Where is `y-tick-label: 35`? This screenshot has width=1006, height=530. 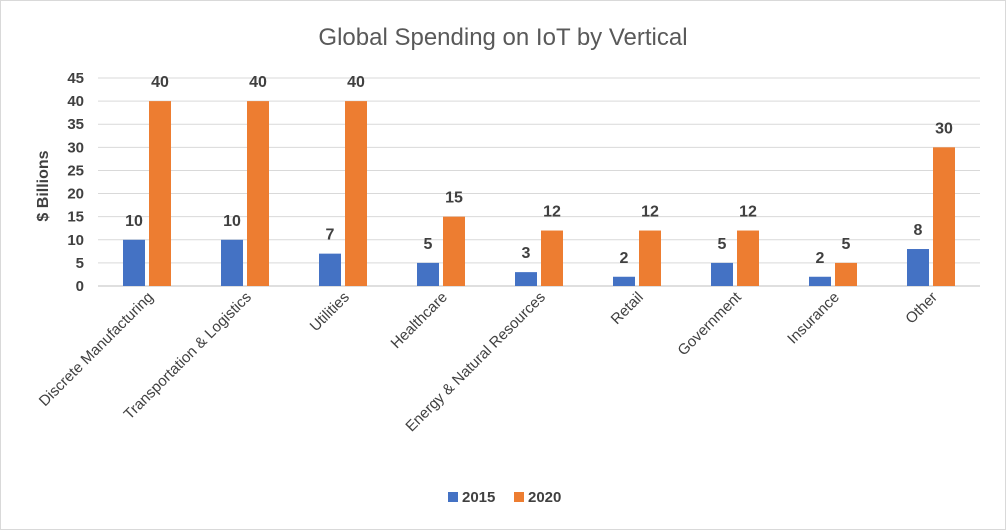
y-tick-label: 35 is located at coordinates (75, 124).